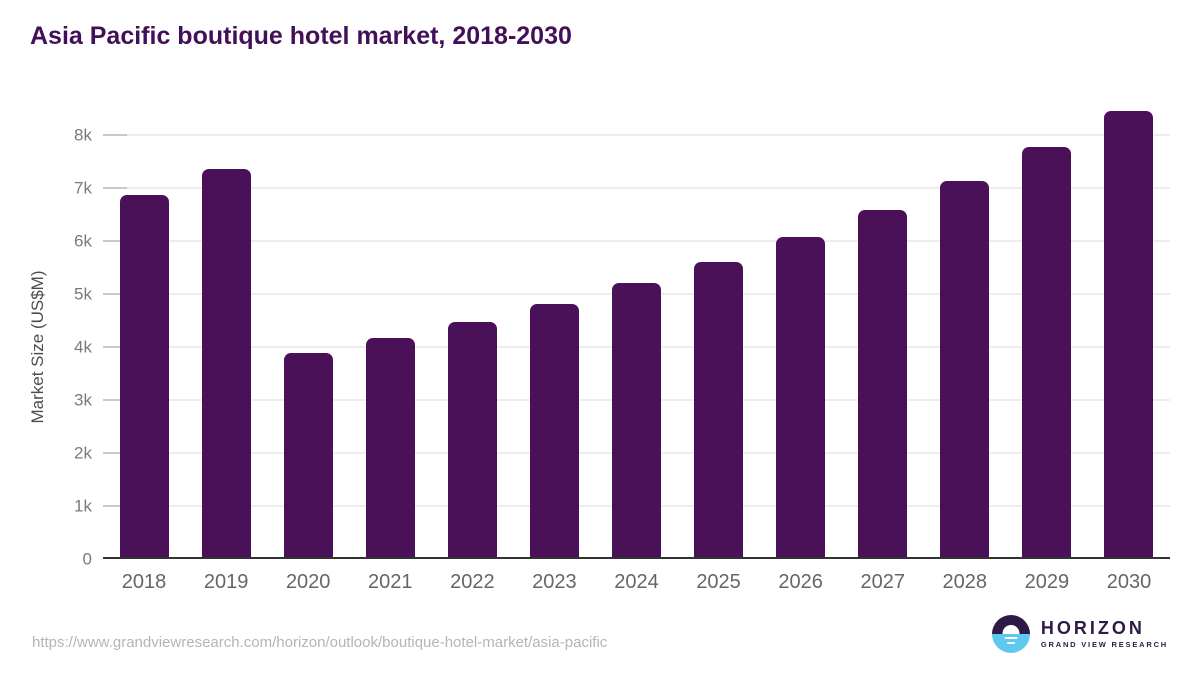  Describe the element at coordinates (46, 336) in the screenshot. I see `y-axis-tick-labels: 0 1k 2k 3k 4k 5k 6k 7k 8k` at that location.